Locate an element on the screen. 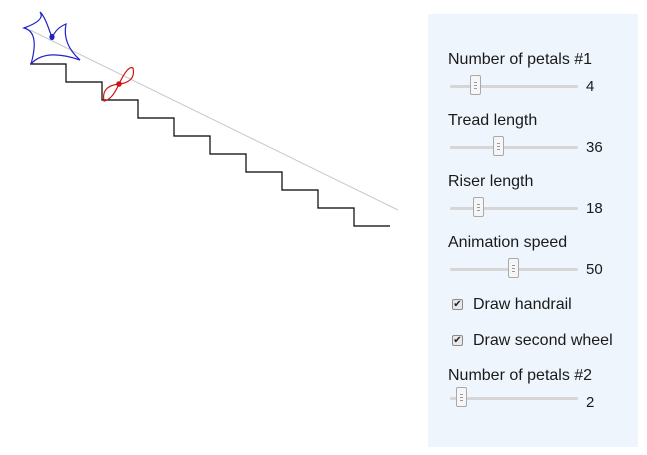  tread-length-value: 36 is located at coordinates (594, 147).